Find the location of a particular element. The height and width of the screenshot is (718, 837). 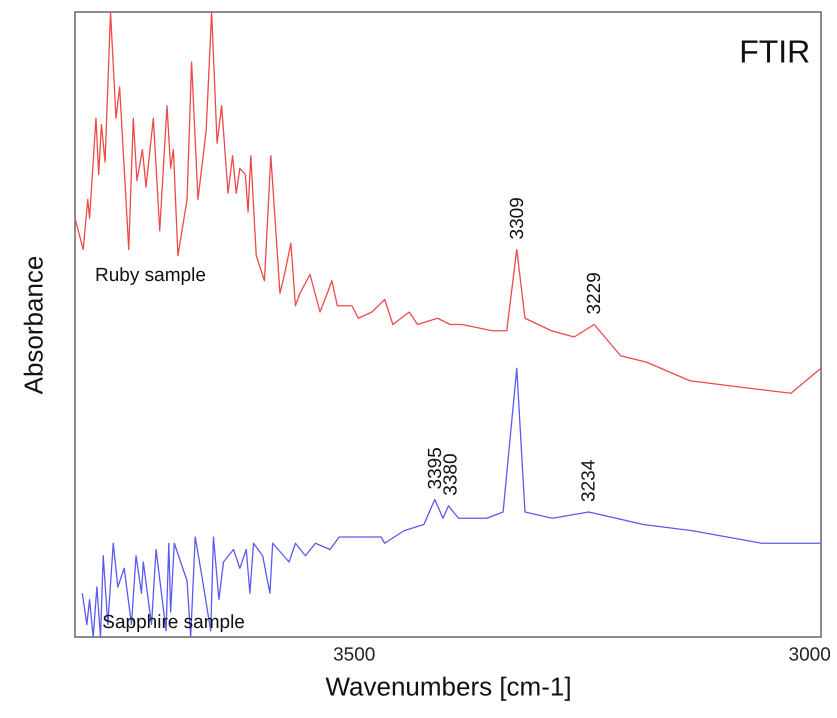

x-axis-title: Wavenumbers [cm-1] is located at coordinates (448, 687).